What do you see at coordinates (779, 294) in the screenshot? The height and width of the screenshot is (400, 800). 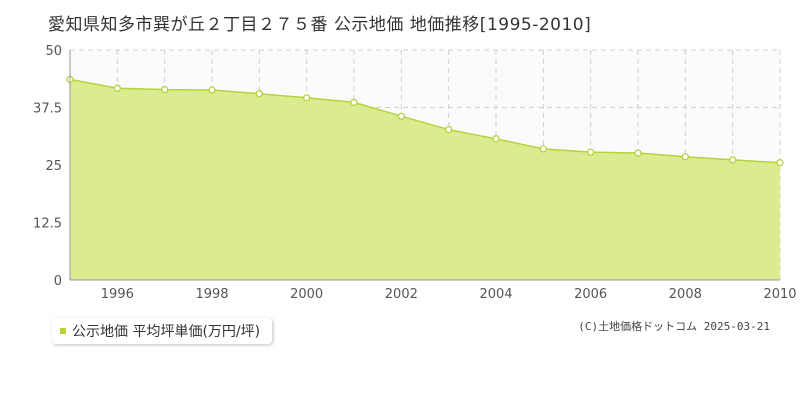 I see `x-tick-2010: 2010` at bounding box center [779, 294].